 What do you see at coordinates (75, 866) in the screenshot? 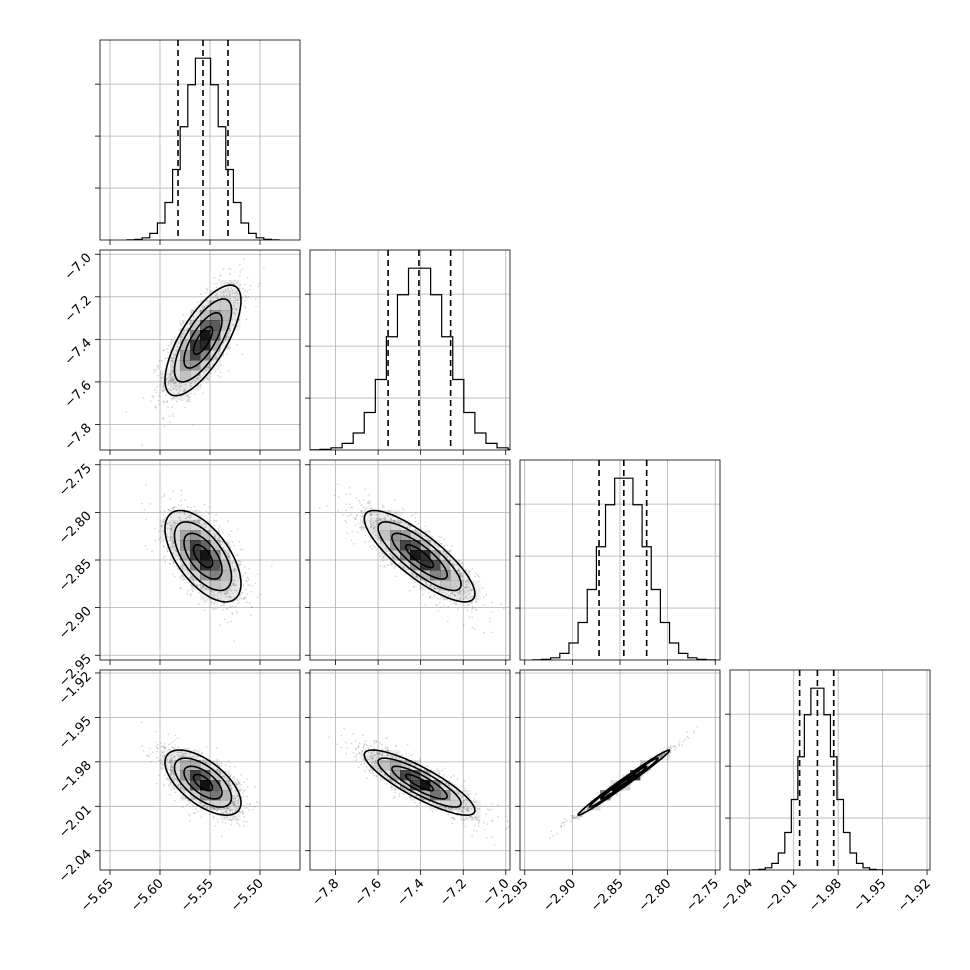
I see `y-tick-label: −2.04` at bounding box center [75, 866].